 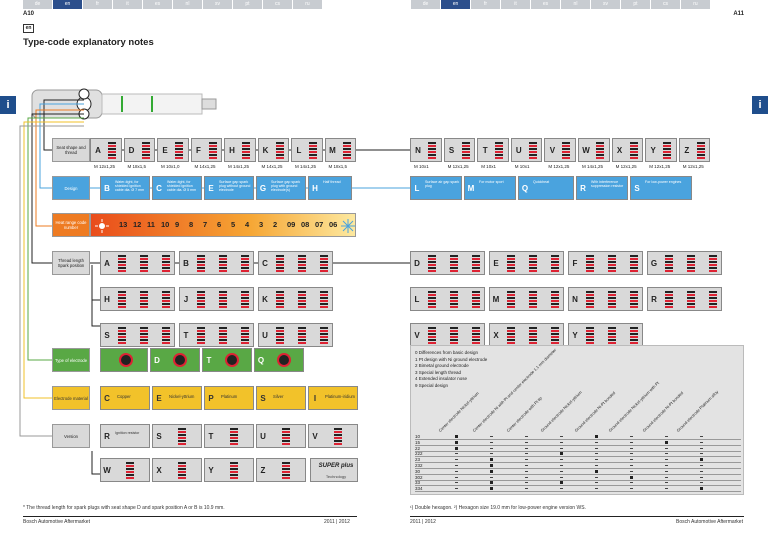 I want to click on seat-cell-F: F, so click(x=206, y=150).